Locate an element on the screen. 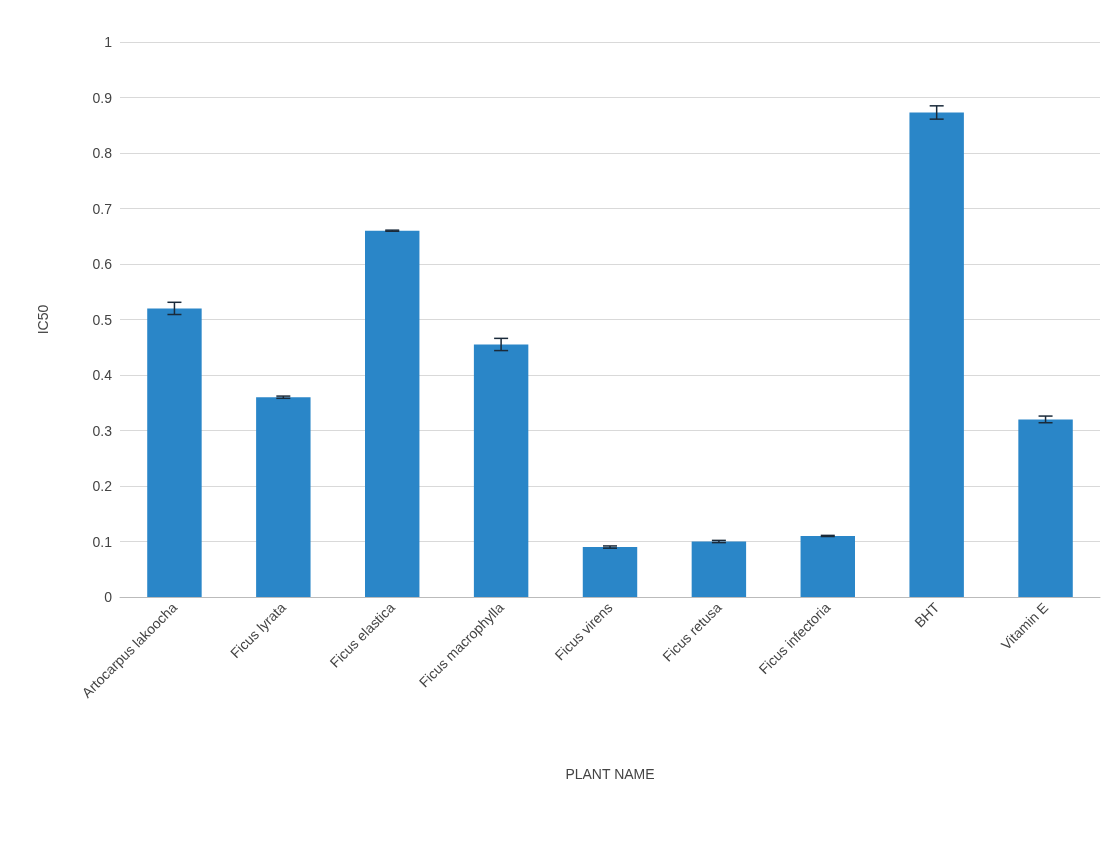 Image resolution: width=1114 pixels, height=841 pixels. y-tick-label: 0.8 is located at coordinates (102, 153).